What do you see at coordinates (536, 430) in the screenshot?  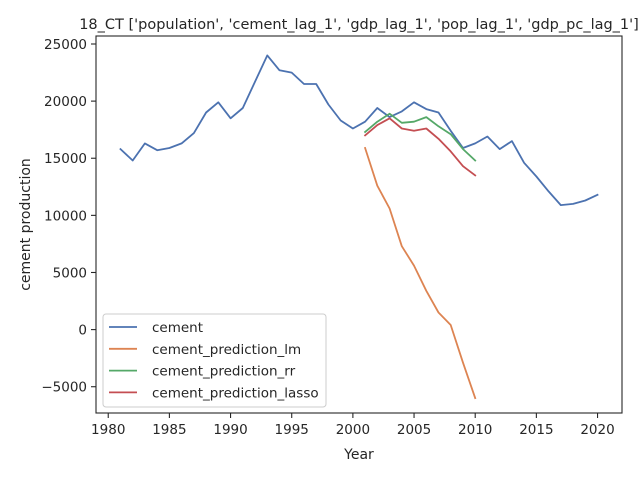 I see `x-tick-label: 2015` at bounding box center [536, 430].